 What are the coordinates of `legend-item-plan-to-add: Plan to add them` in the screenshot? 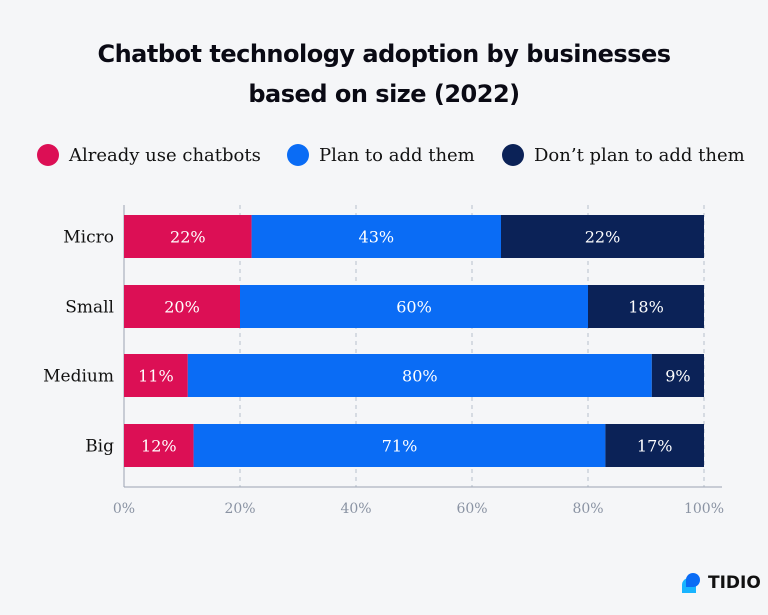 It's located at (381, 155).